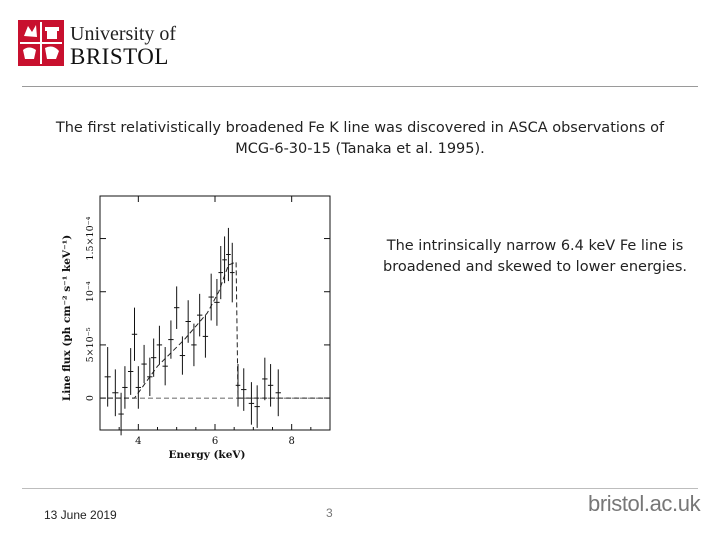  Describe the element at coordinates (119, 56) in the screenshot. I see `logo-wordmark-line2: BRISTOL` at that location.